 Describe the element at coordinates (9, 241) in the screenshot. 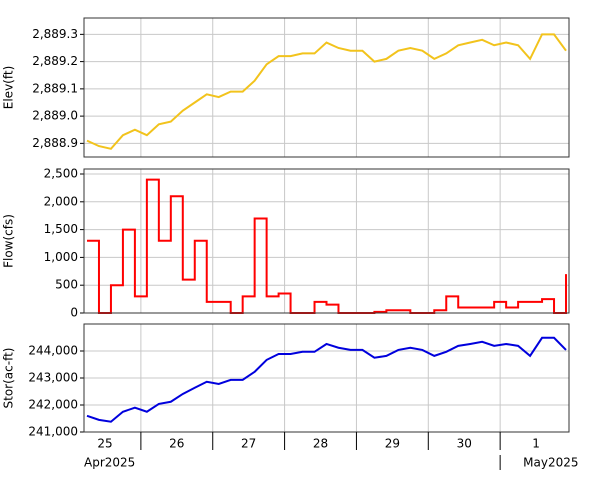

I see `y-axis-label: Flow(cfs)` at that location.